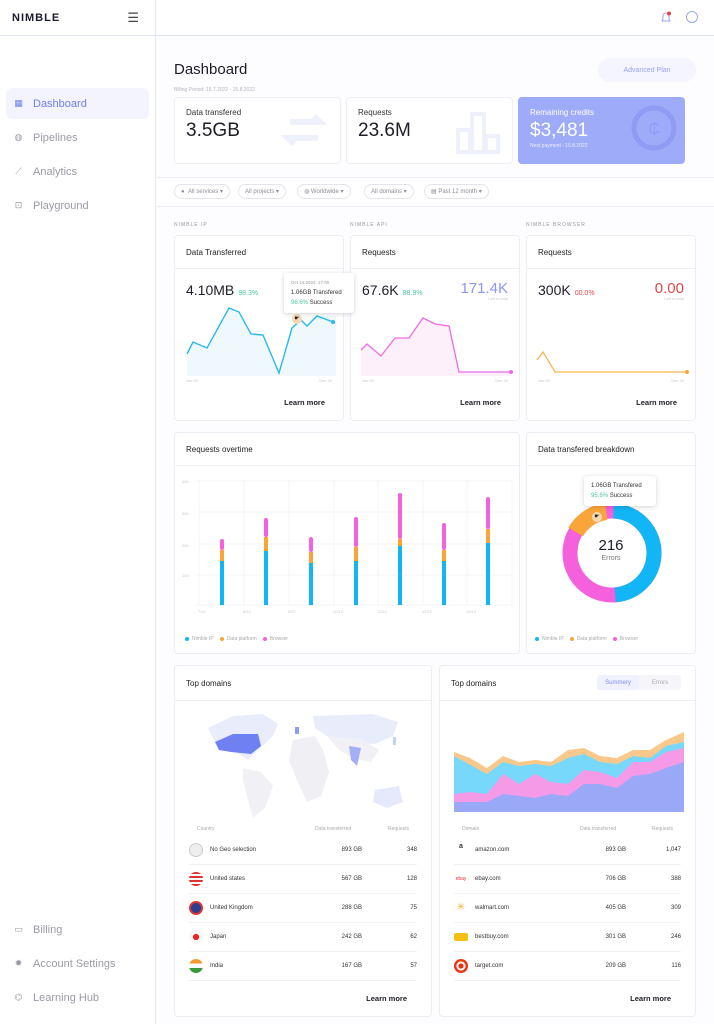 Image resolution: width=714 pixels, height=1024 pixels. Describe the element at coordinates (413, 937) in the screenshot. I see `requests-value: 62` at that location.